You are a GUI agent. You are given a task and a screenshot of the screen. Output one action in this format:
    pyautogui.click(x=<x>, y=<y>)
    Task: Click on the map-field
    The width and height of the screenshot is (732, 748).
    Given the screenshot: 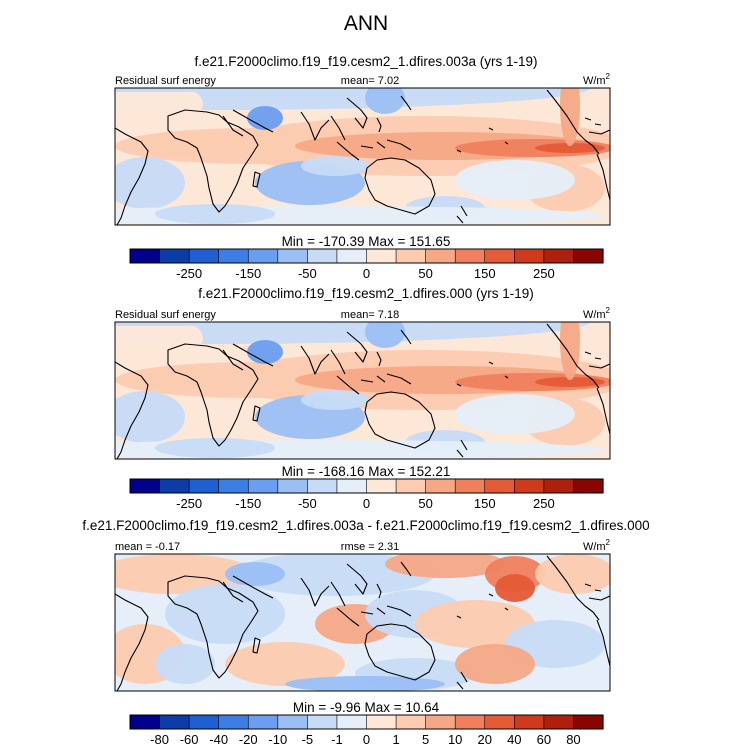 What is the action you would take?
    pyautogui.click(x=362, y=156)
    